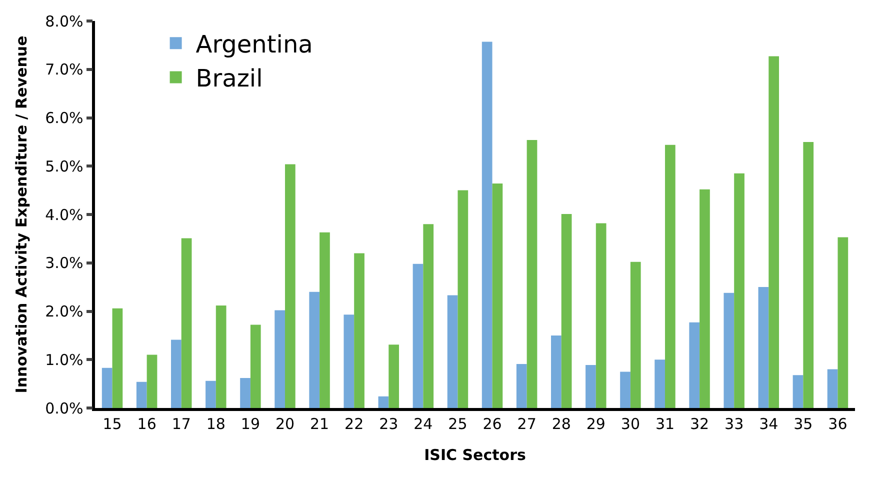  Describe the element at coordinates (64, 21) in the screenshot. I see `y-tick-label: 8.0%` at that location.